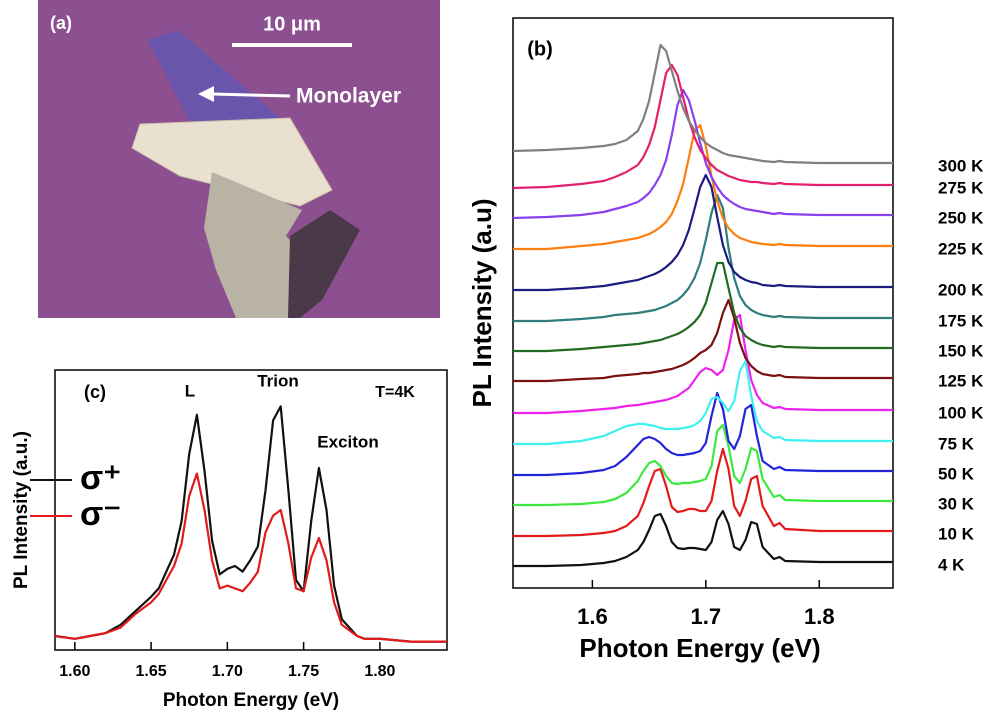 This screenshot has height=715, width=997. Describe the element at coordinates (819, 616) in the screenshot. I see `x-tick-label: 1.8` at that location.